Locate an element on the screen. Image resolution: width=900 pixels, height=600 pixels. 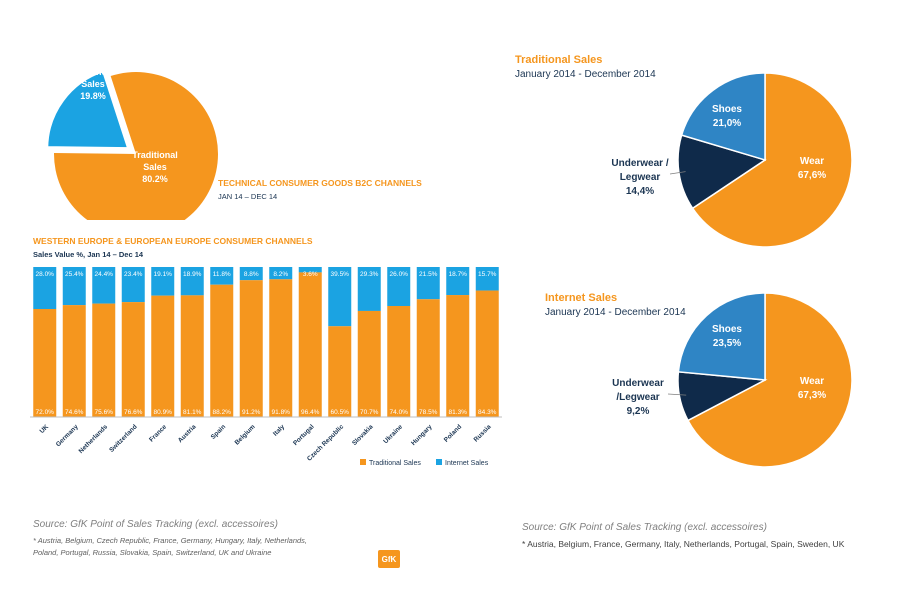
category-label: Austria is located at coordinates (187, 433).